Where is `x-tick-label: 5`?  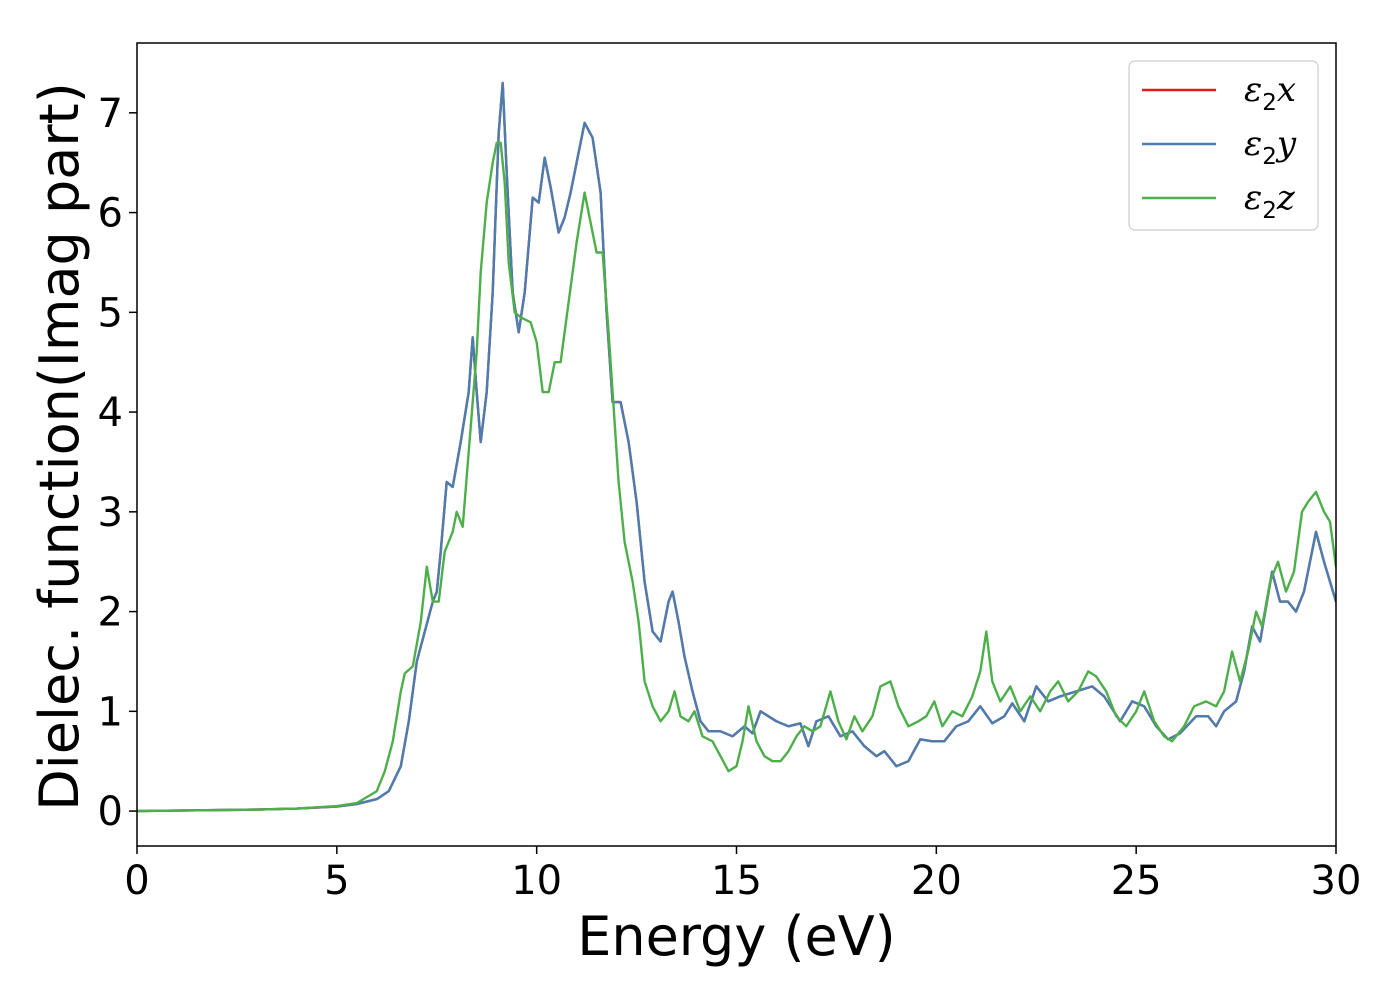 x-tick-label: 5 is located at coordinates (336, 881).